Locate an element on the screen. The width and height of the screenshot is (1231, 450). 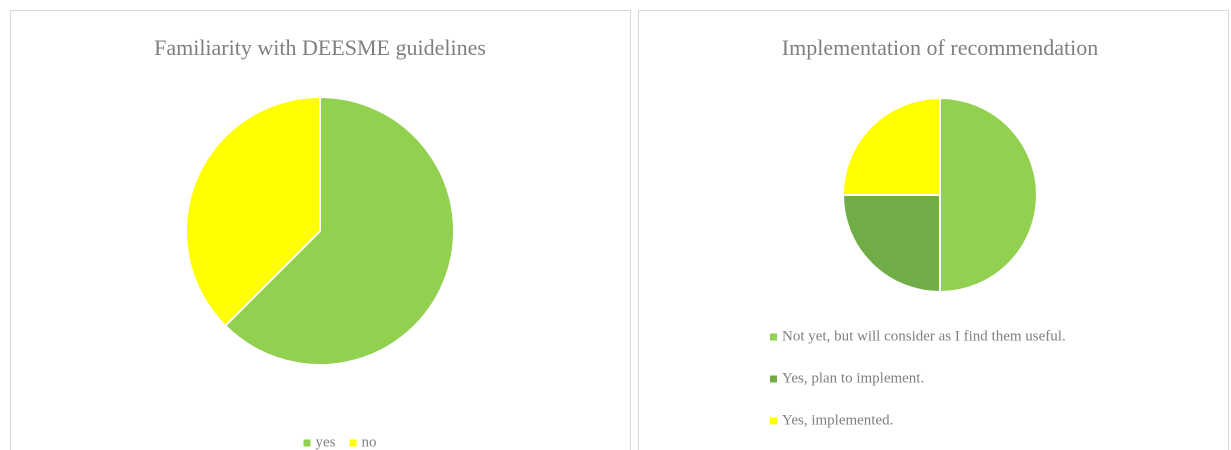
chart-title: Implementation of recommendation is located at coordinates (940, 47).